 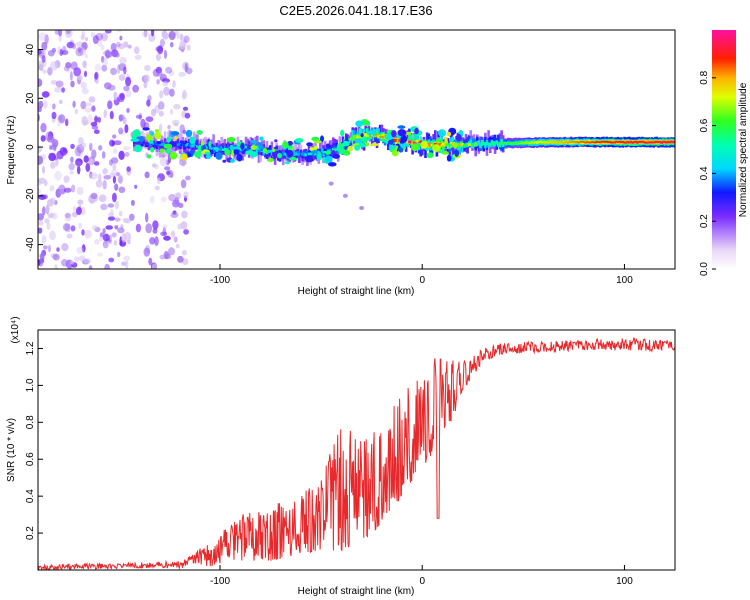 I want to click on colorbar-tick-label: 0.2, so click(x=704, y=221).